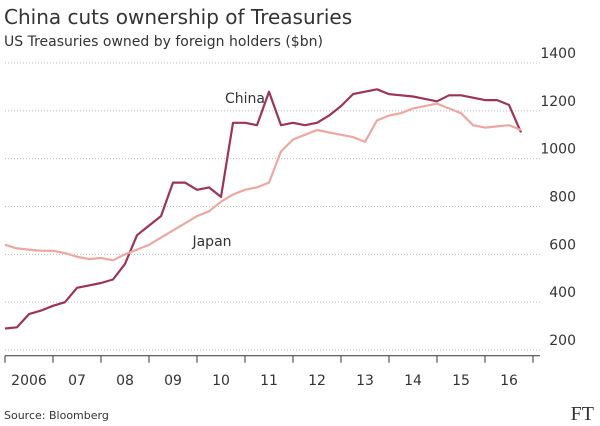 Image resolution: width=600 pixels, height=426 pixels. What do you see at coordinates (56, 415) in the screenshot?
I see `source: Source: Bloomberg` at bounding box center [56, 415].